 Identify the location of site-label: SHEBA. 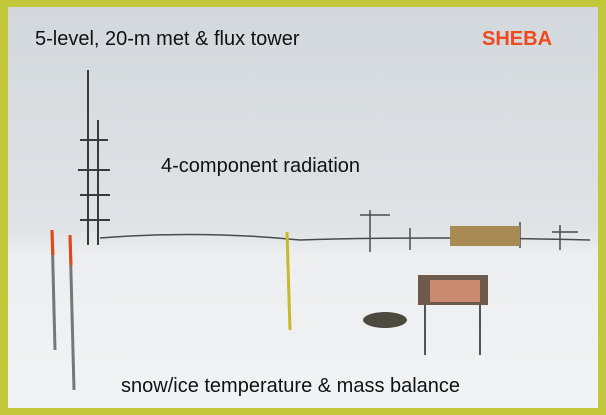
(517, 39).